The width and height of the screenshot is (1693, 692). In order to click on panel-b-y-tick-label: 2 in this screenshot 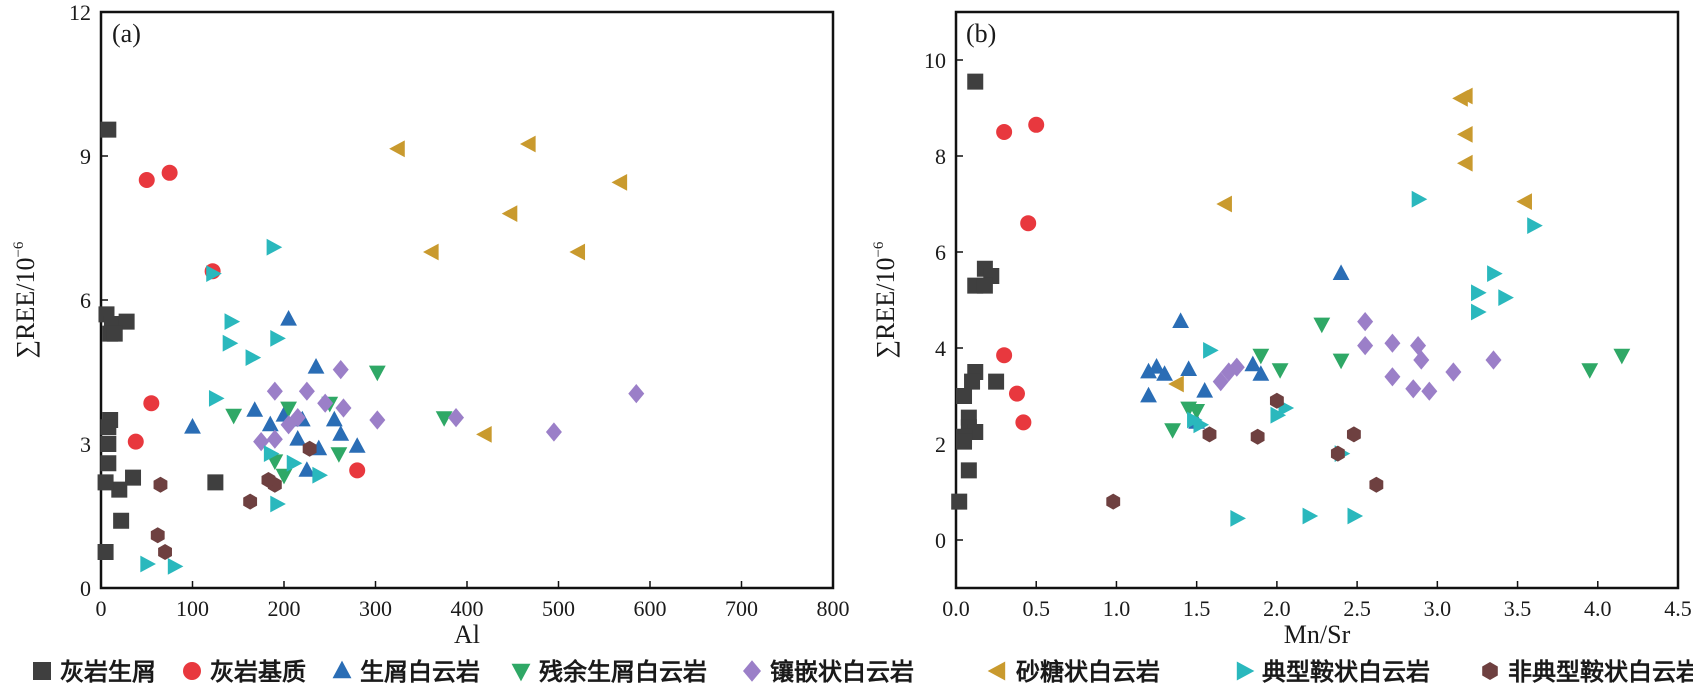, I will do `click(940, 444)`.